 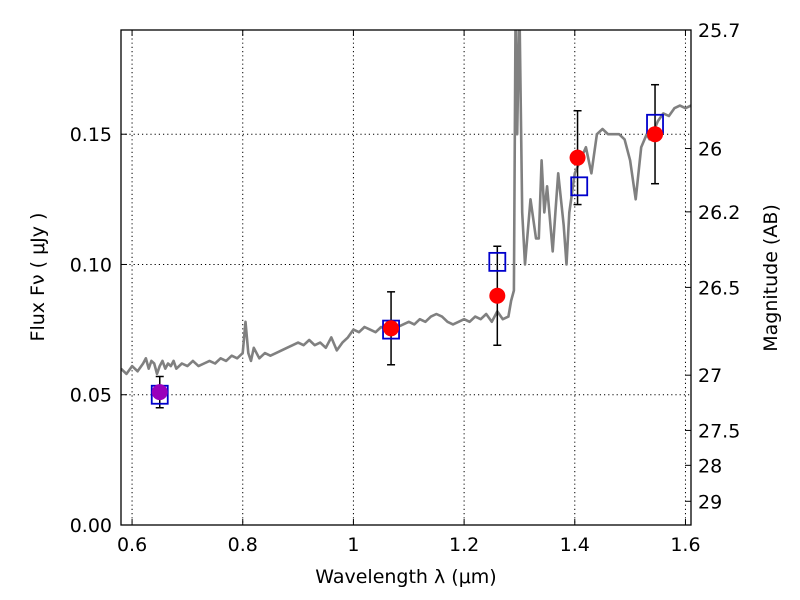 What do you see at coordinates (719, 431) in the screenshot?
I see `y2-tick-label: 27.5` at bounding box center [719, 431].